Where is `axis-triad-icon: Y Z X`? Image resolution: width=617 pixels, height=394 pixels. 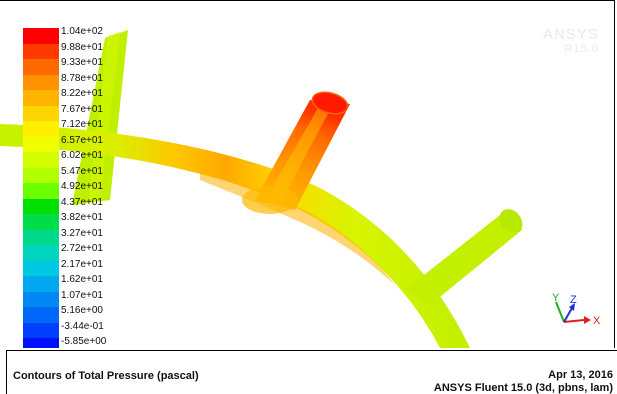
axis-triad-icon: Y Z X is located at coordinates (576, 309).